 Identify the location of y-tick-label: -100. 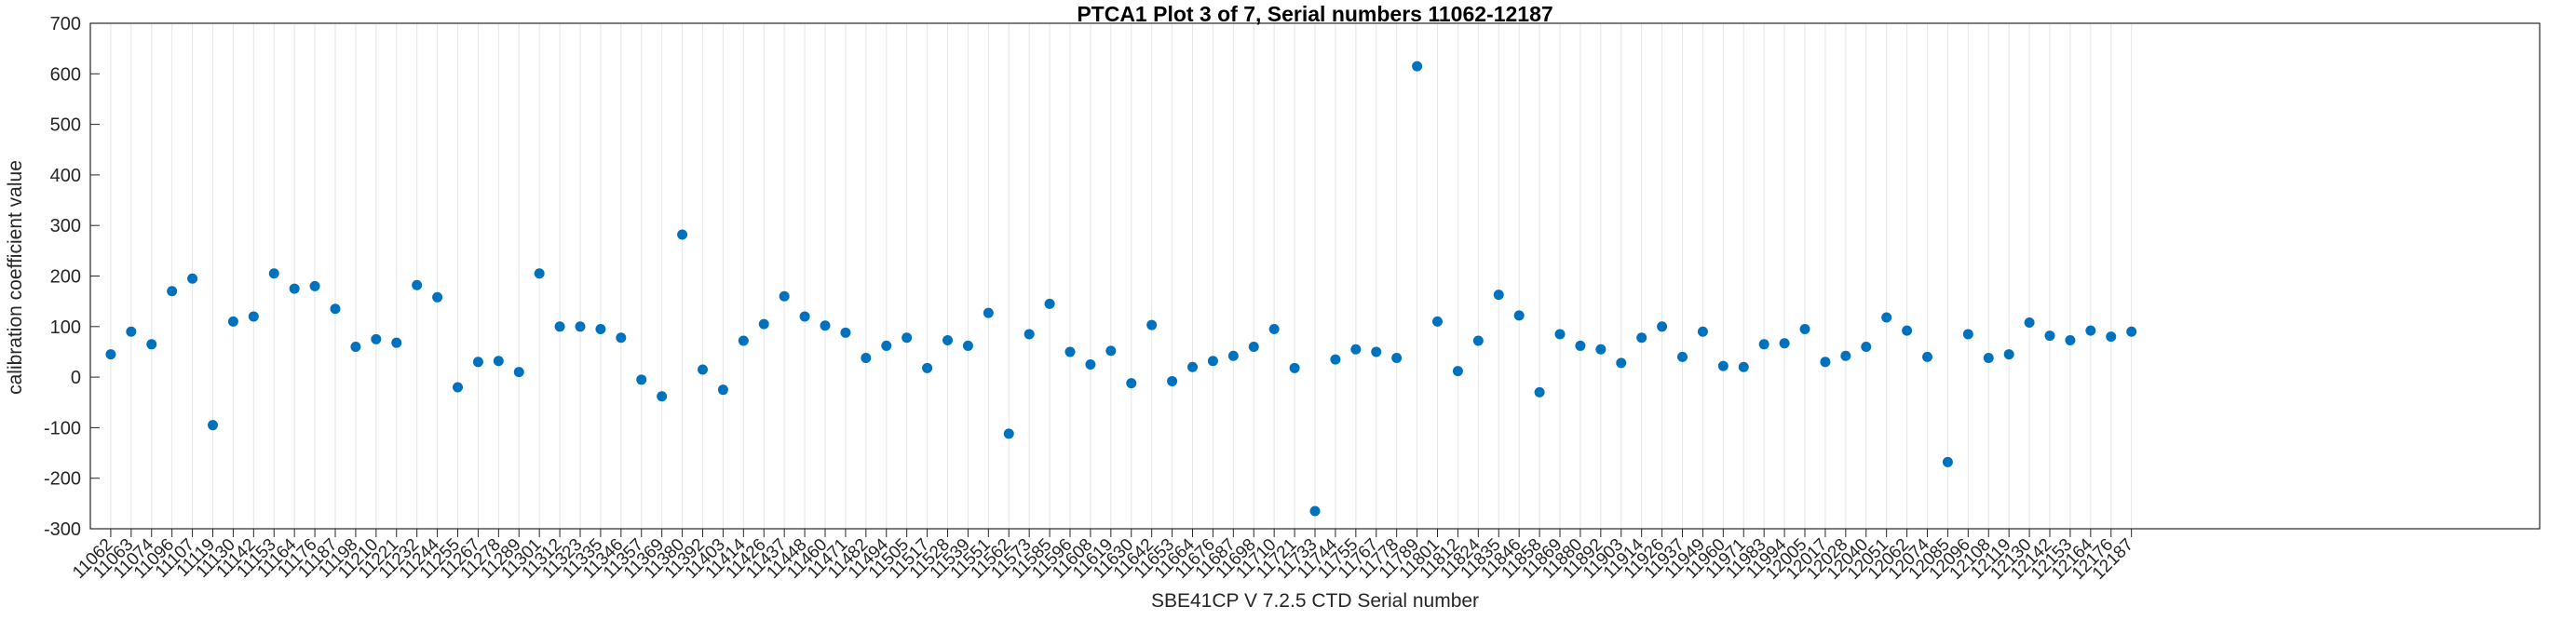
(62, 428).